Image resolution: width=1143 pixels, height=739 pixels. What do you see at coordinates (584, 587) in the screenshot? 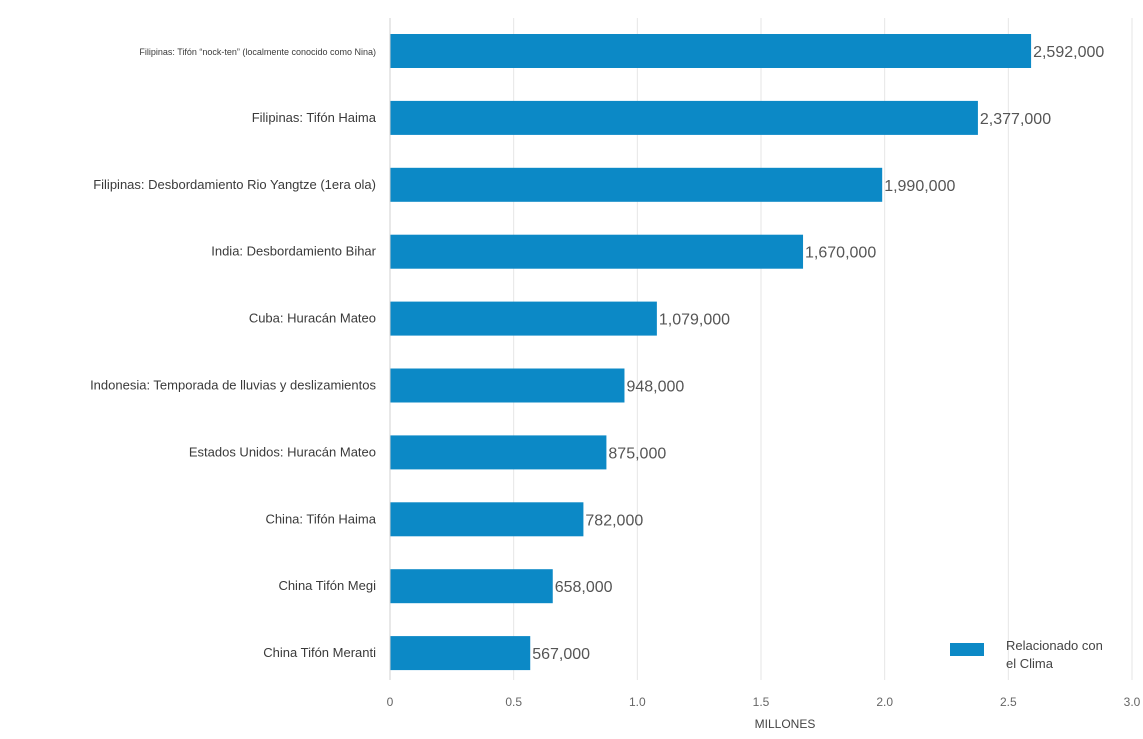
I see `data-label: 658,000` at bounding box center [584, 587].